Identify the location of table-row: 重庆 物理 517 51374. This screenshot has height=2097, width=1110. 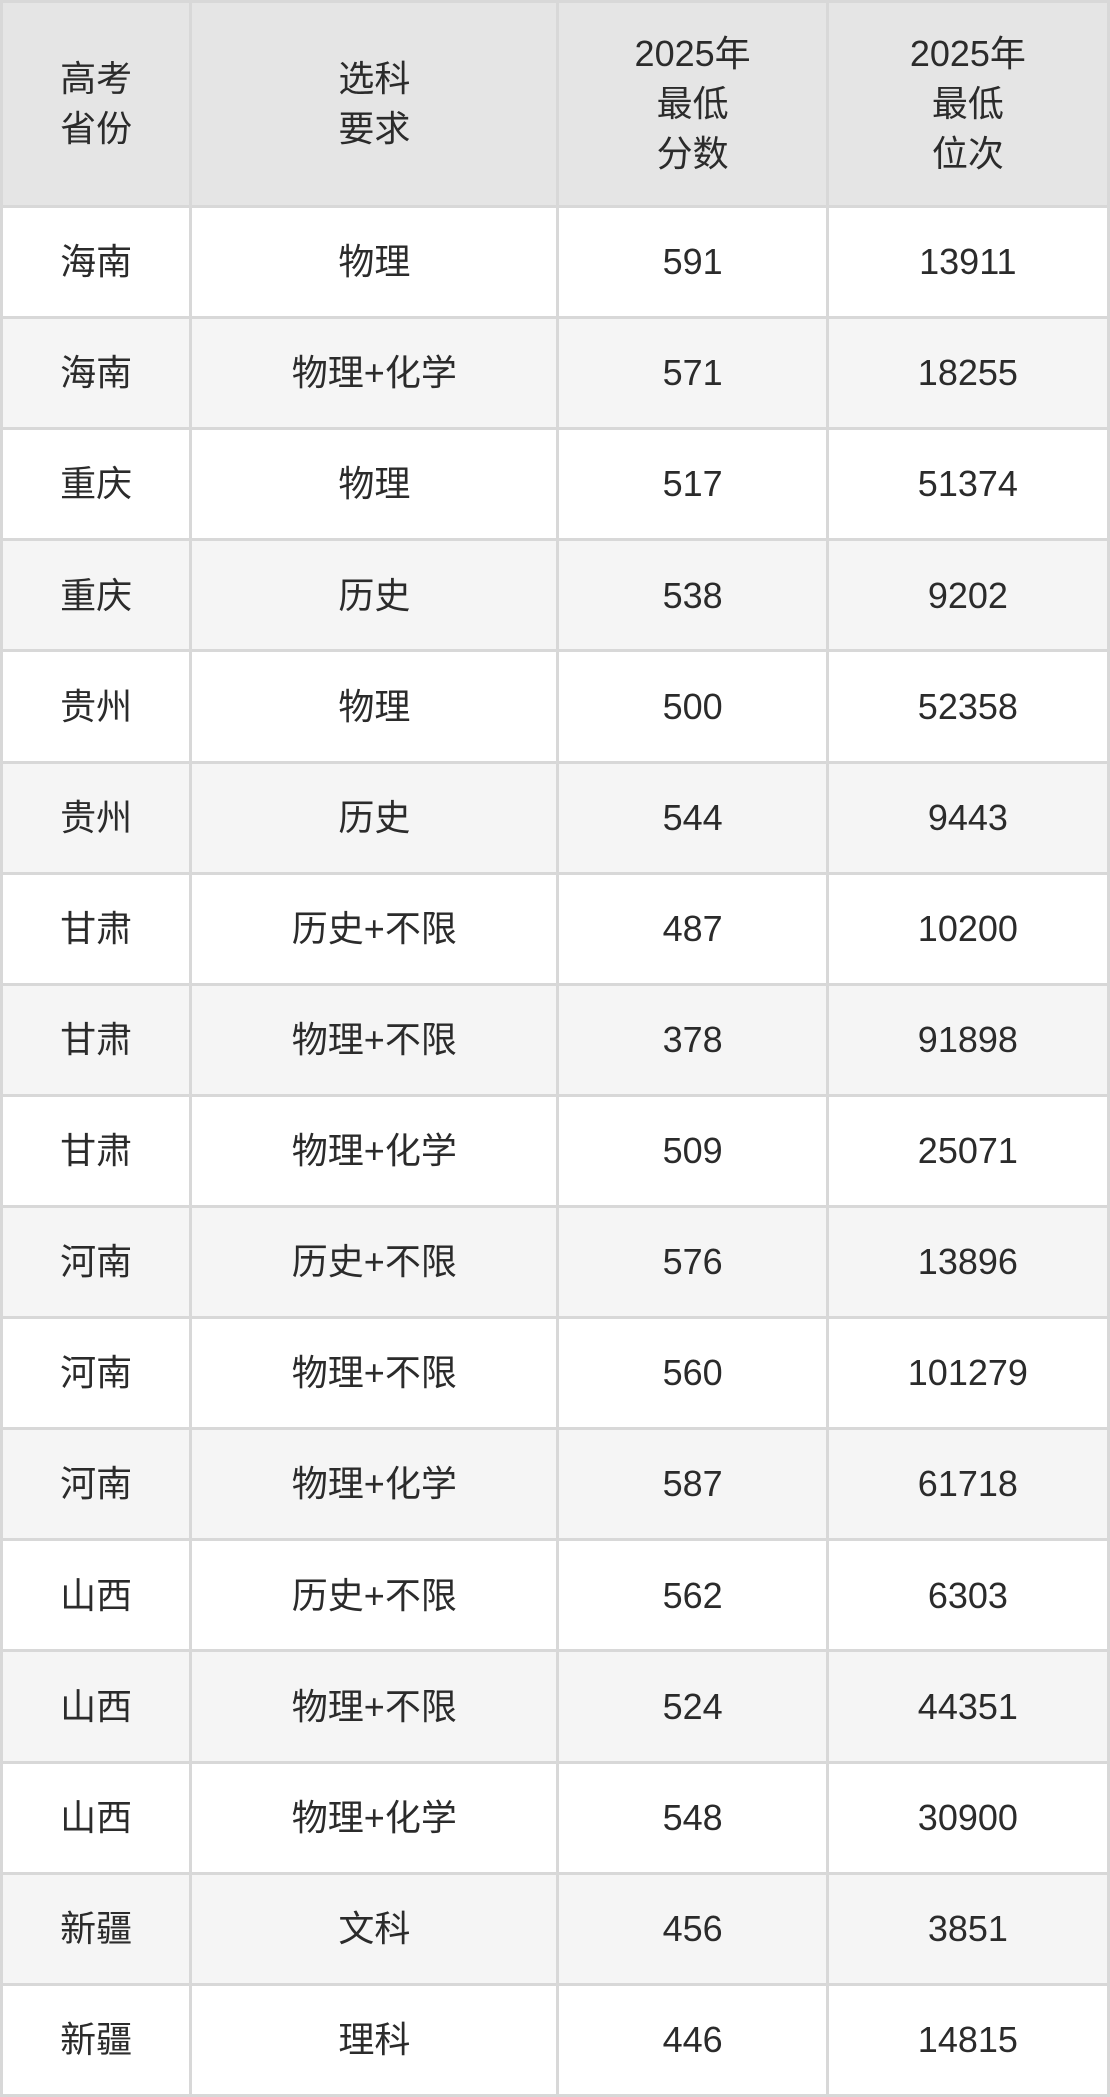
(555, 484).